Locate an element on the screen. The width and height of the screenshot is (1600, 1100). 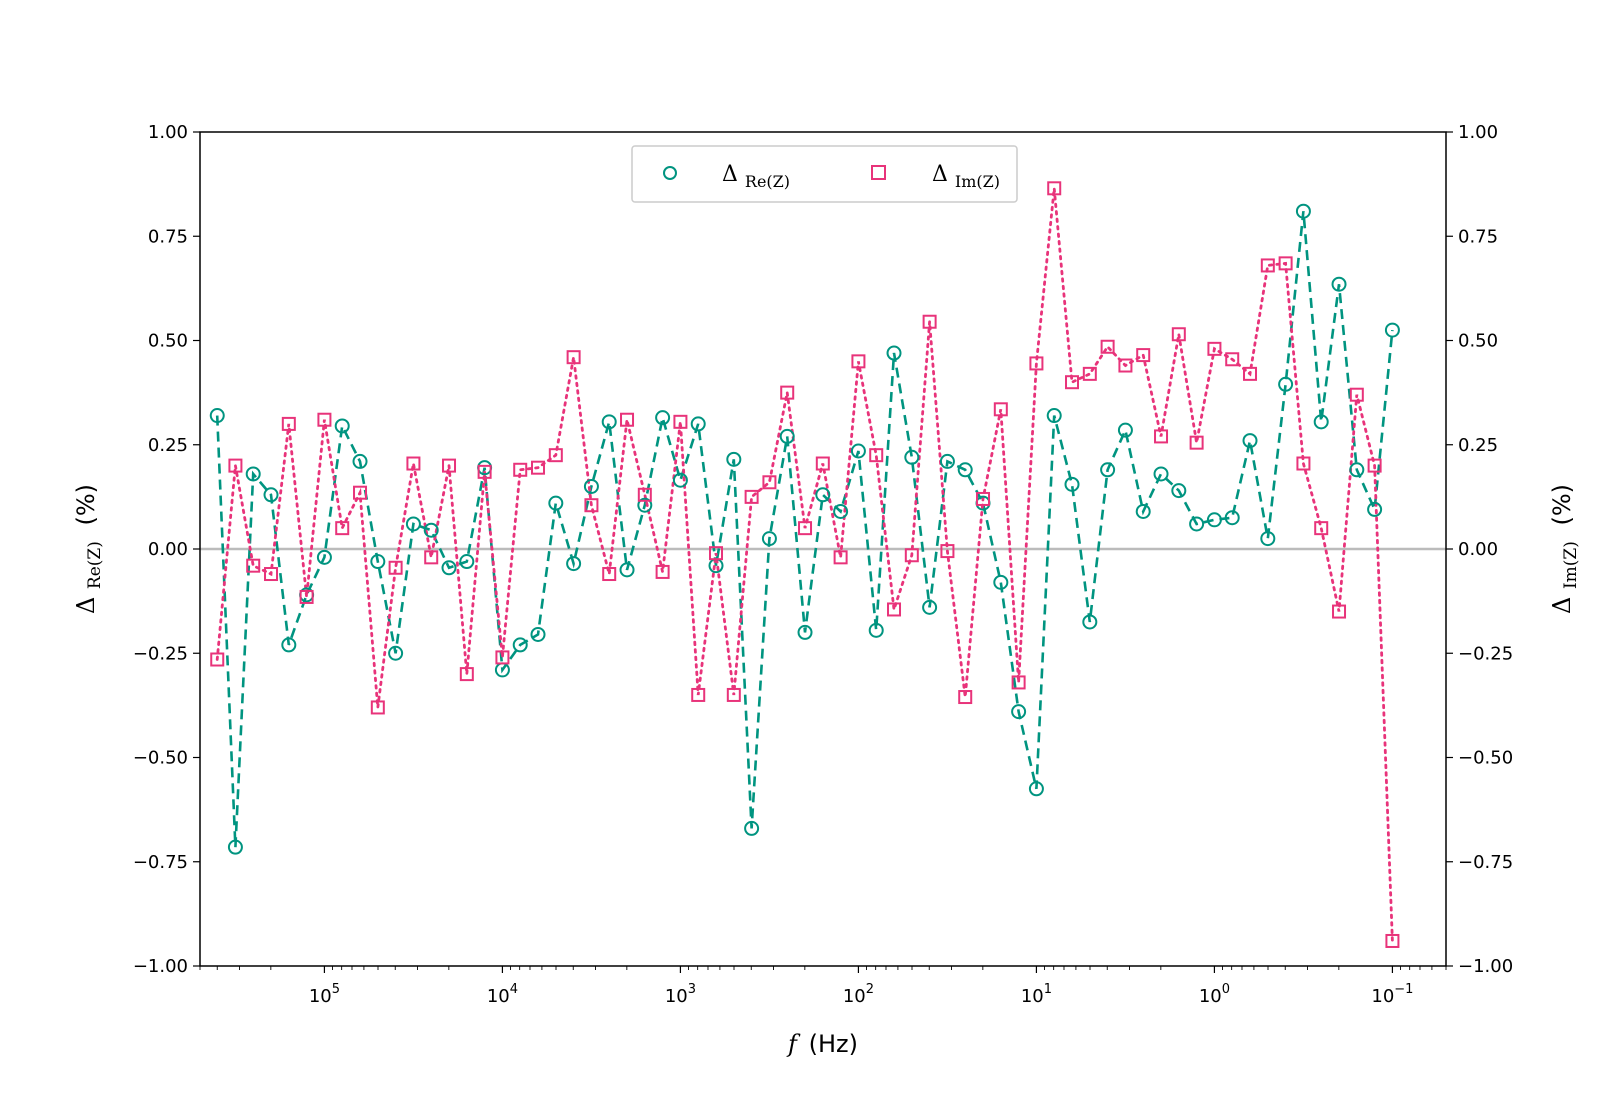
left-y-tick-label: −1.00 is located at coordinates (160, 966).